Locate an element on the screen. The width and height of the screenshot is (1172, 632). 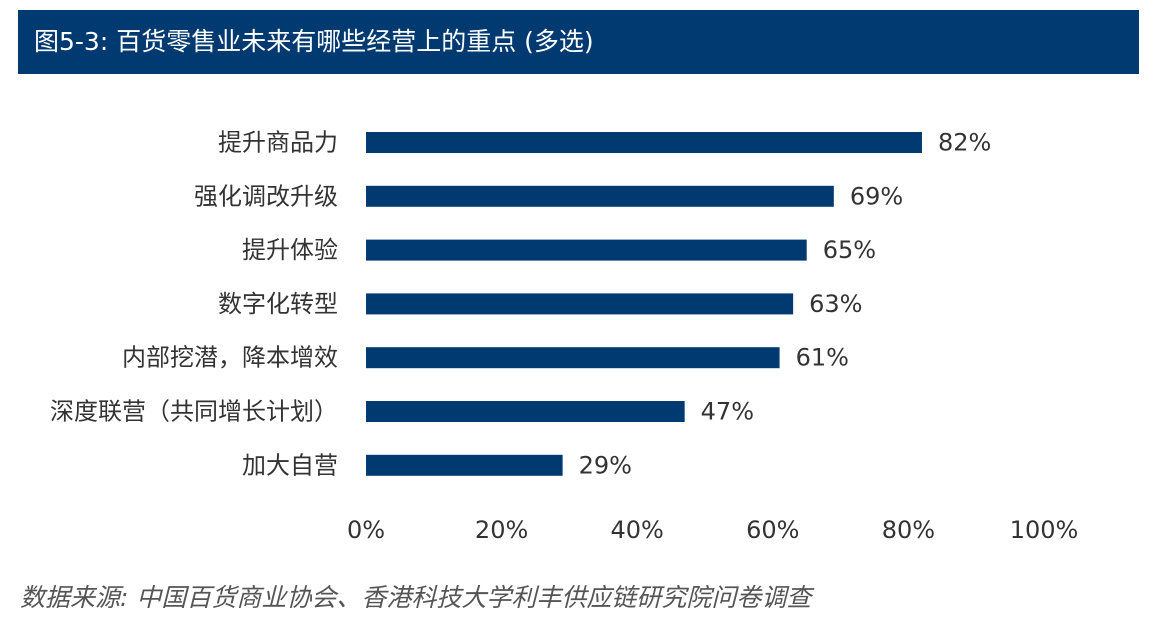
category-label: 内部挖潜，降本增效 is located at coordinates (230, 358).